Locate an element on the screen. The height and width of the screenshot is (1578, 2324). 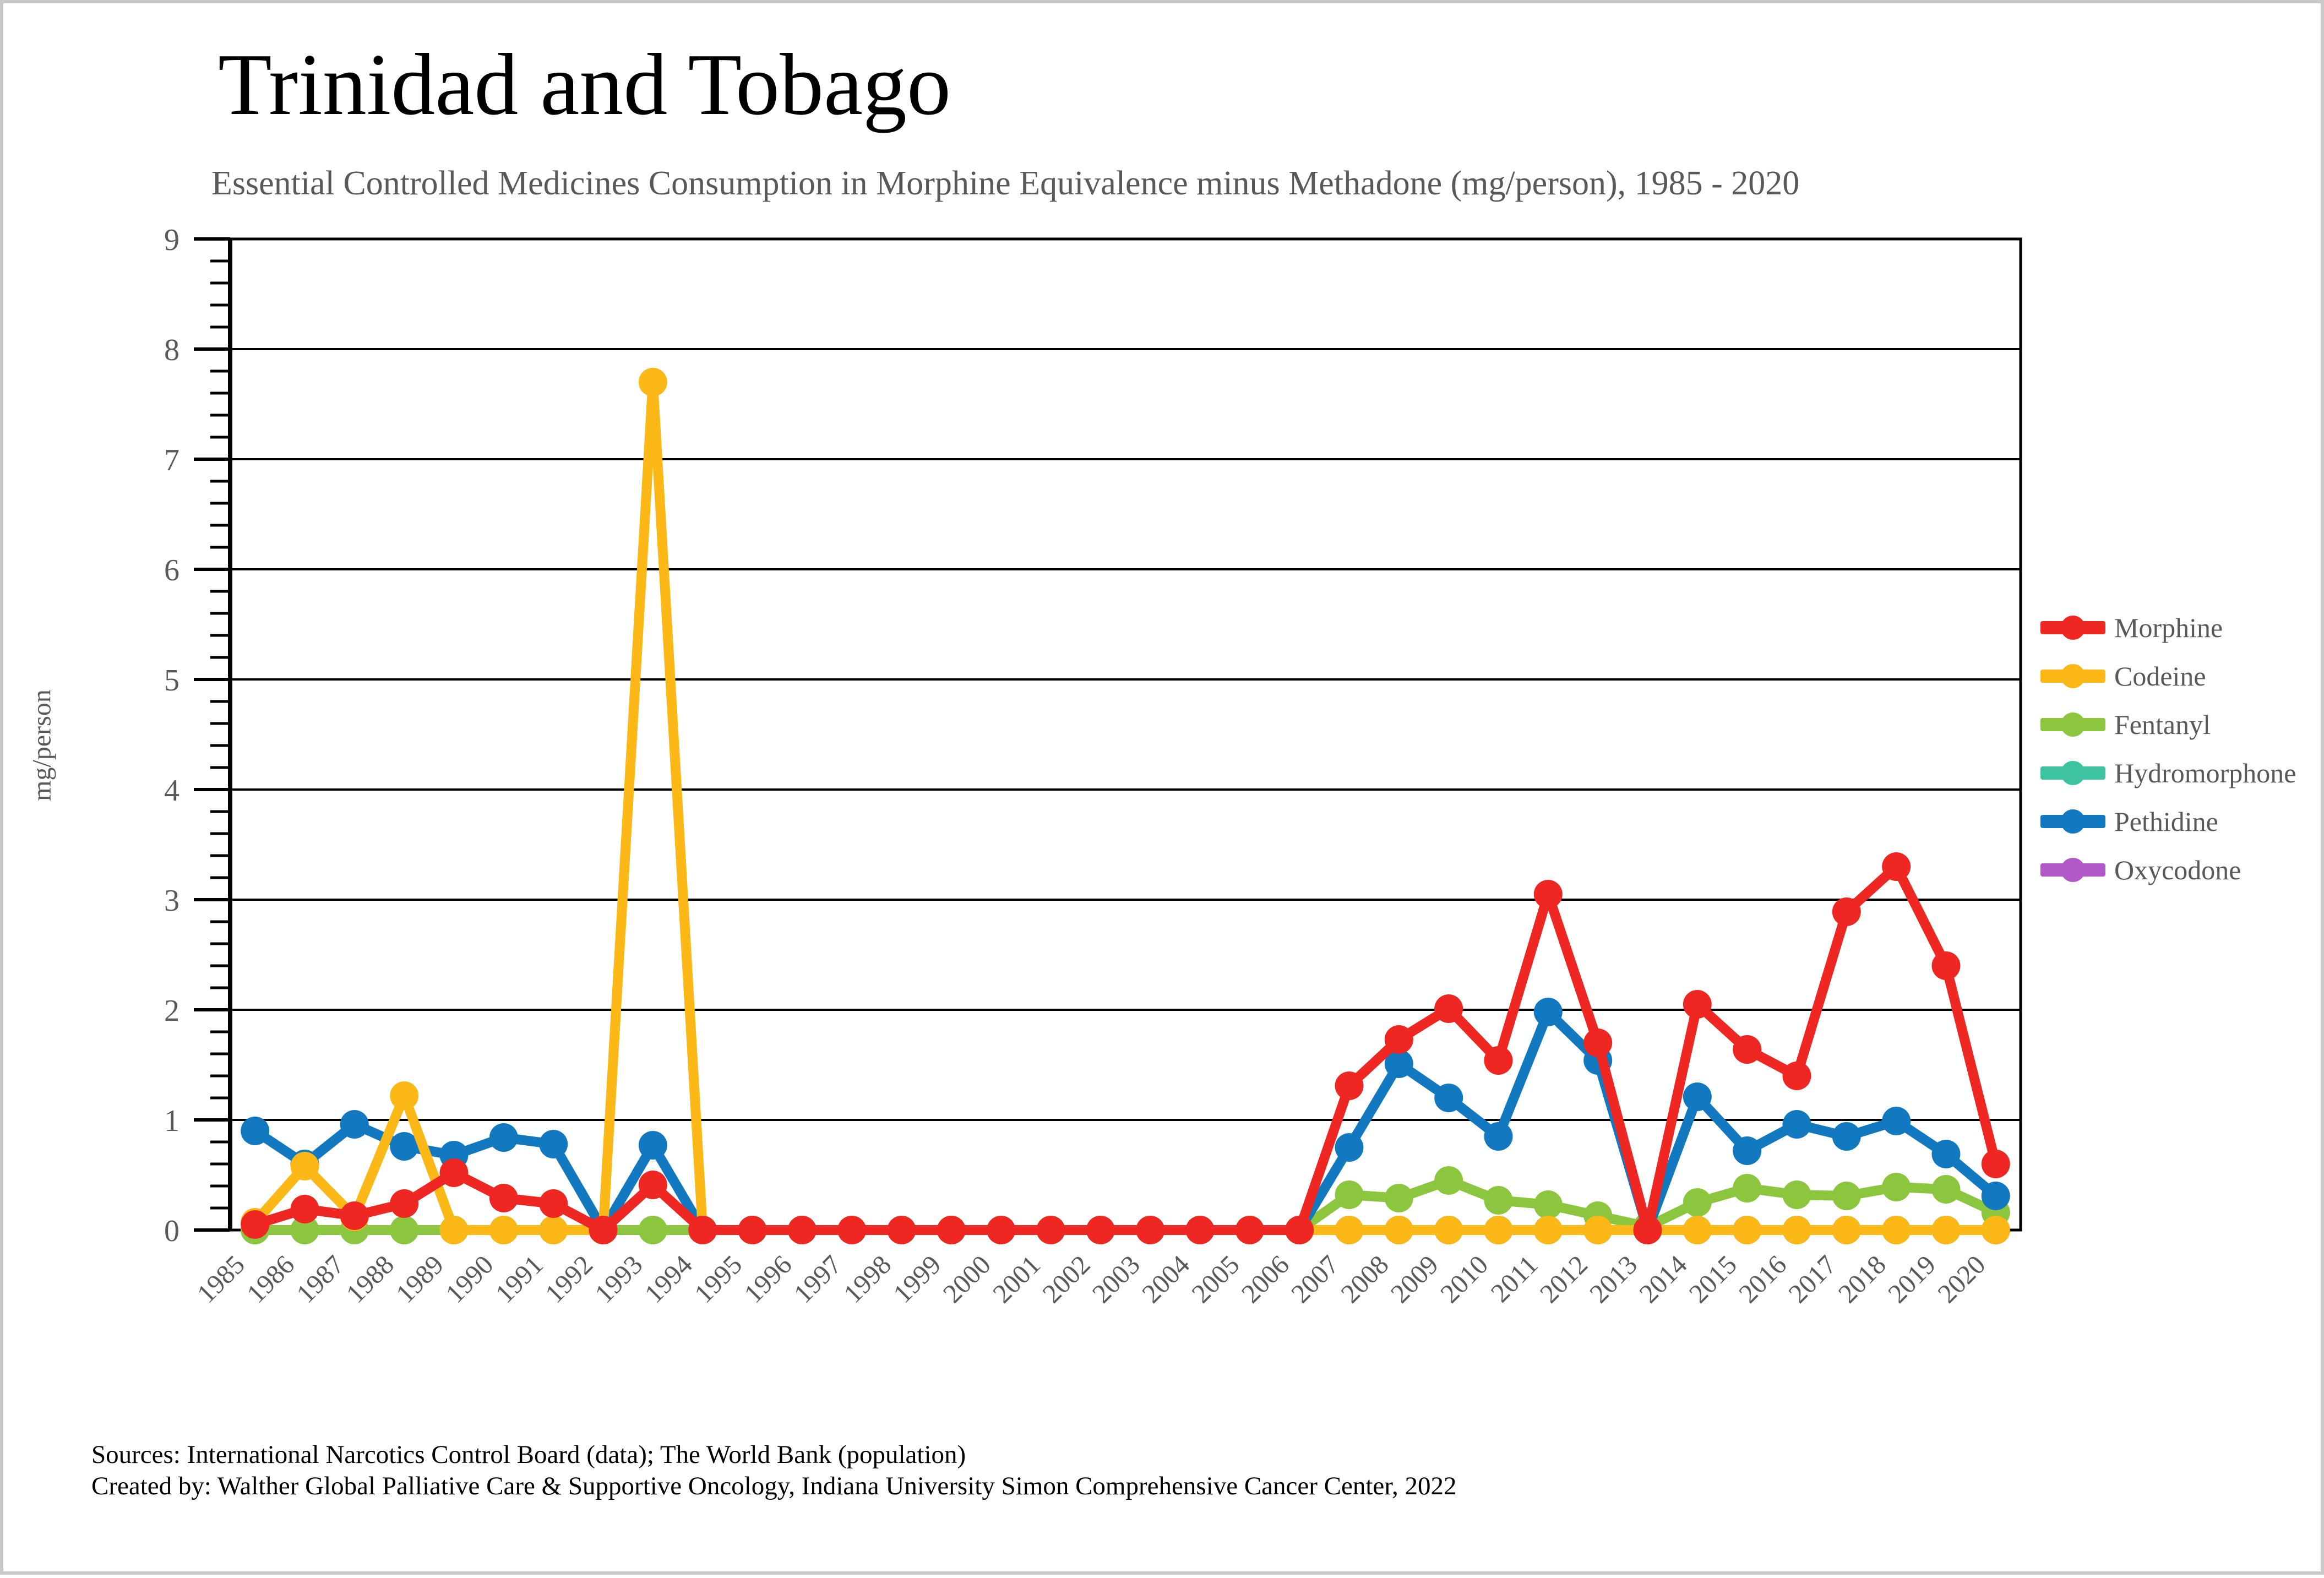
legend-item-hydromorphone: Hydromorphone is located at coordinates (2168, 773).